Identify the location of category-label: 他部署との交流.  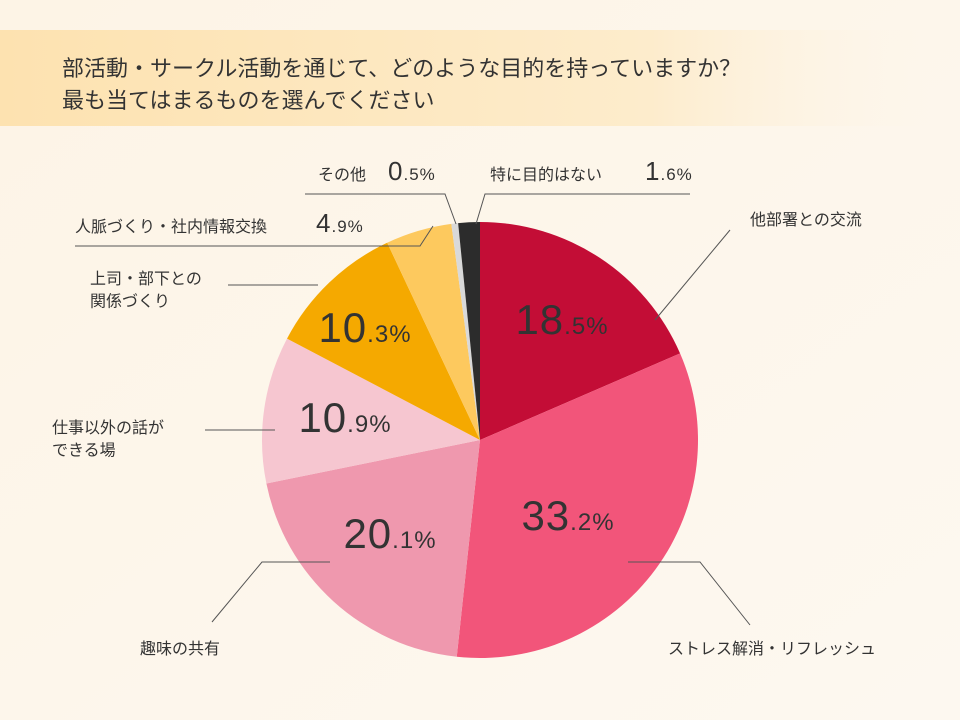
(806, 219).